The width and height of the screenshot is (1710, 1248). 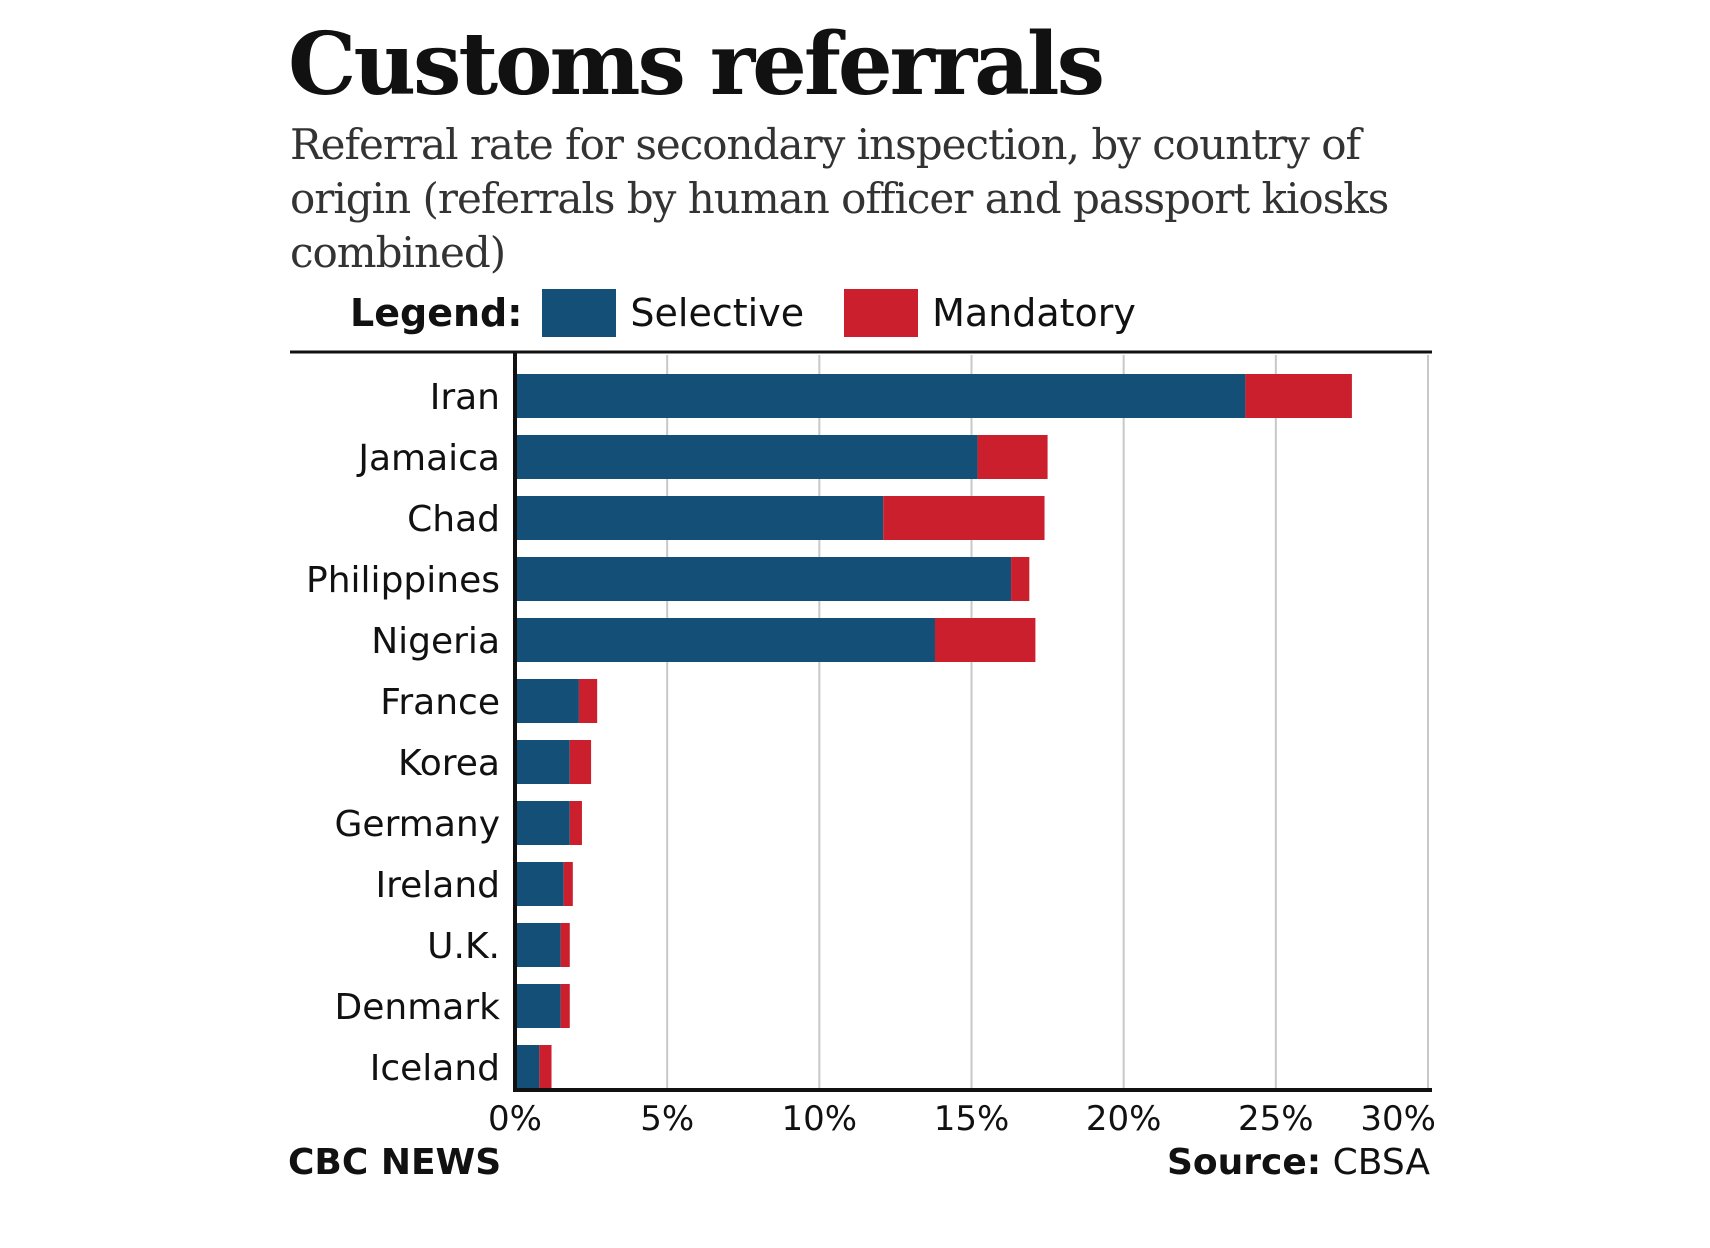 What do you see at coordinates (418, 1007) in the screenshot?
I see `category-label: Denmark` at bounding box center [418, 1007].